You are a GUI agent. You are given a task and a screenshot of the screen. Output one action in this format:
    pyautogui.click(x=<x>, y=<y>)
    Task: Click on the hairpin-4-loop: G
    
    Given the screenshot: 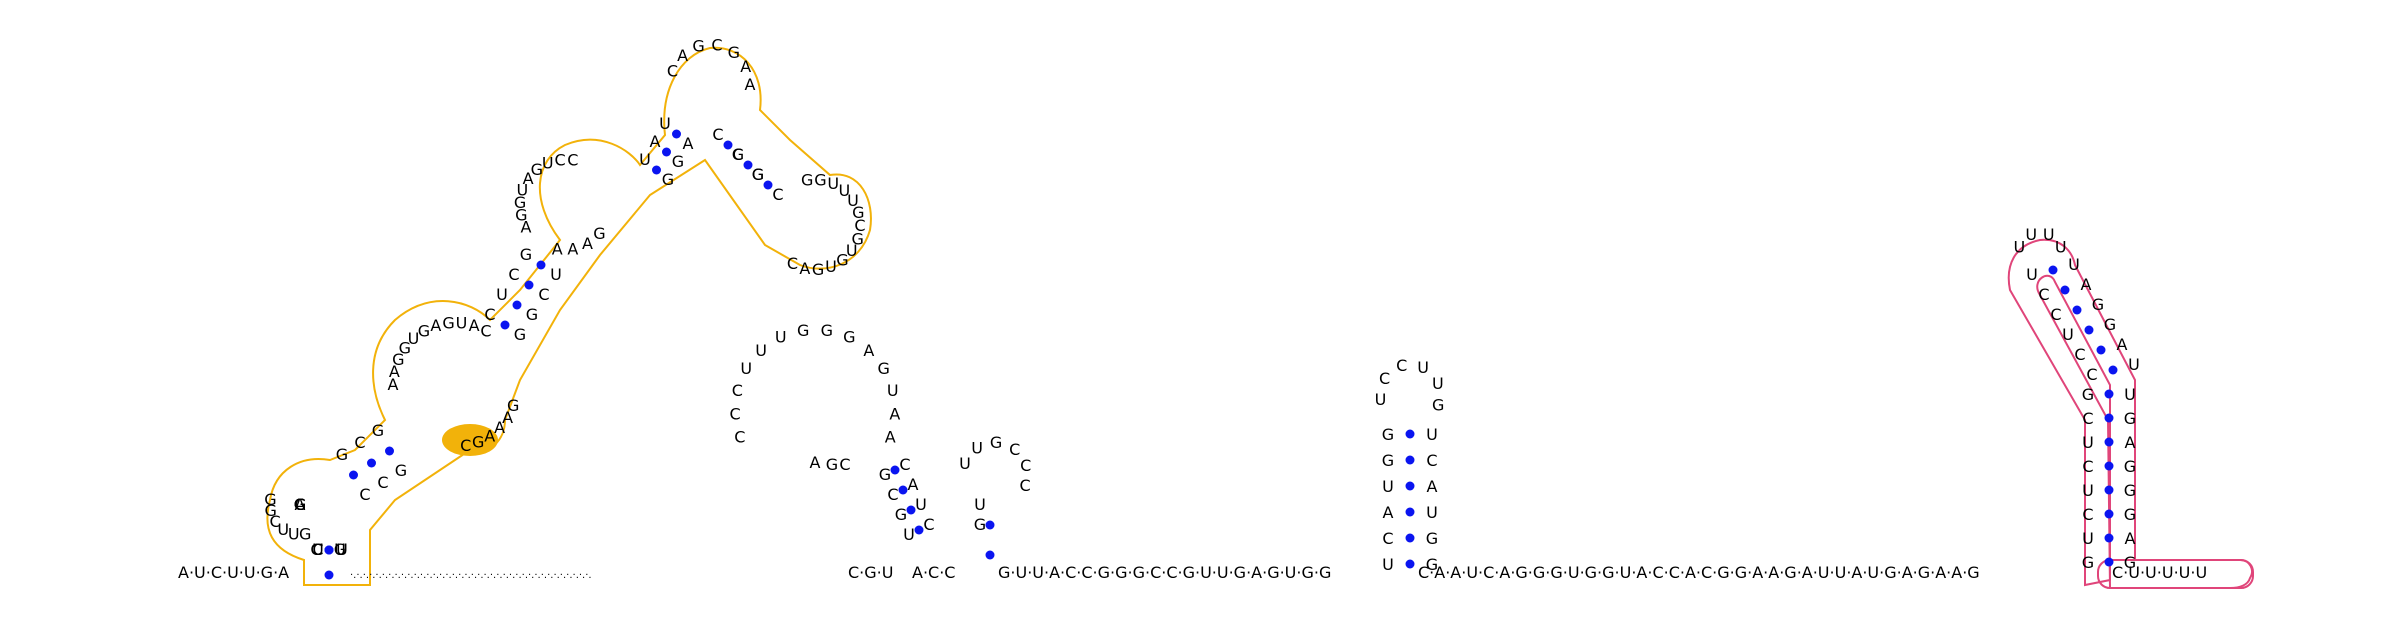 What is the action you would take?
    pyautogui.click(x=884, y=368)
    